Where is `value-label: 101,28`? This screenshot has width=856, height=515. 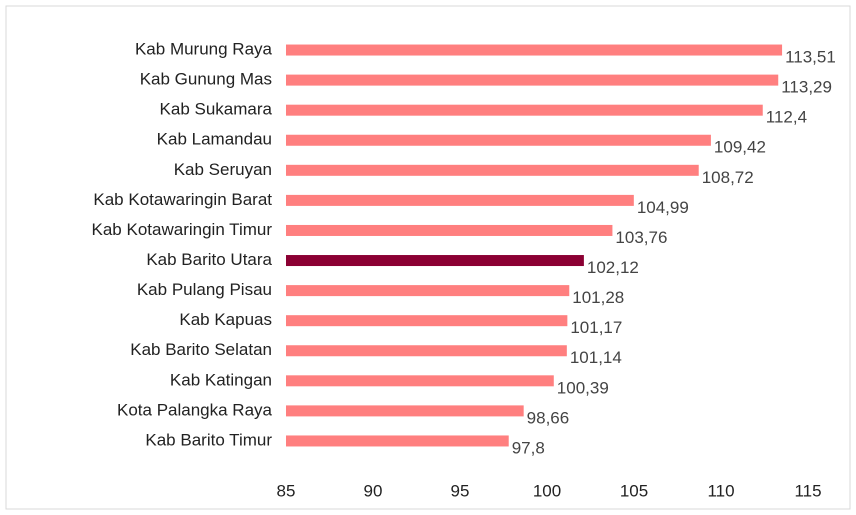
value-label: 101,28 is located at coordinates (598, 297).